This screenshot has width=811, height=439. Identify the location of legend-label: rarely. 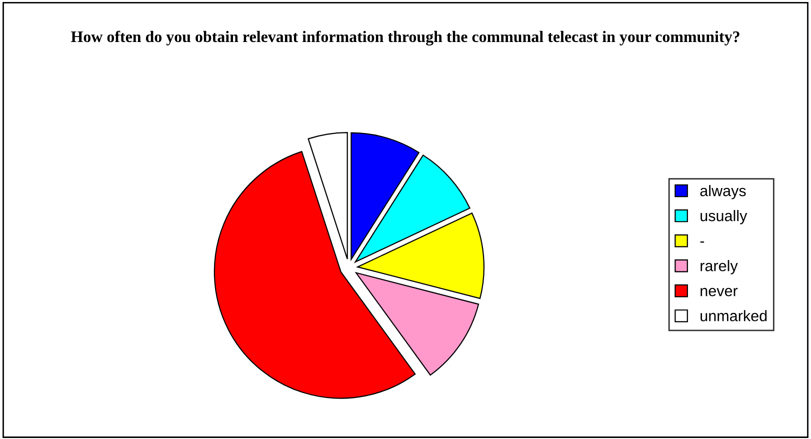
(719, 267).